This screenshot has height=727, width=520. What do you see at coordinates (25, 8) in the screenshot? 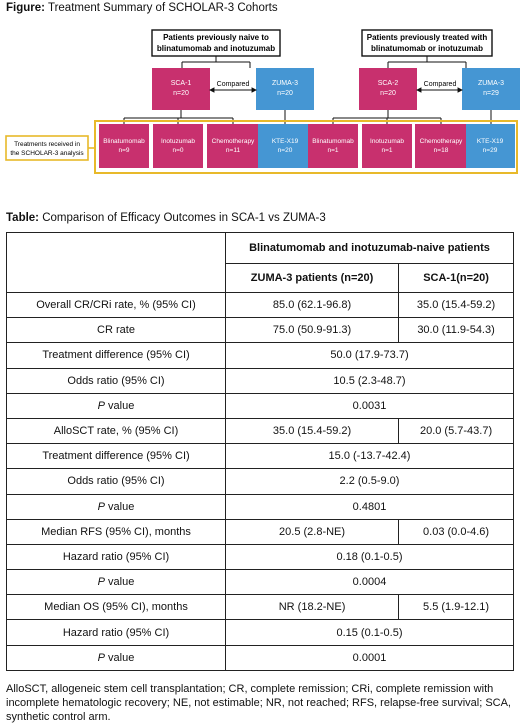
I see `figure-caption-label: Figure:` at bounding box center [25, 8].